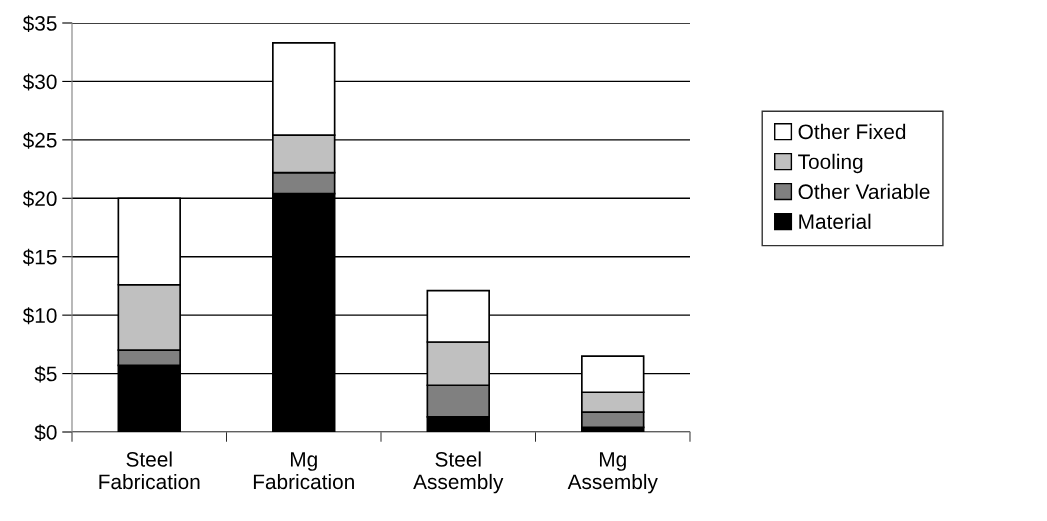 This screenshot has width=1047, height=521. What do you see at coordinates (830, 163) in the screenshot?
I see `legend-label: Tooling` at bounding box center [830, 163].